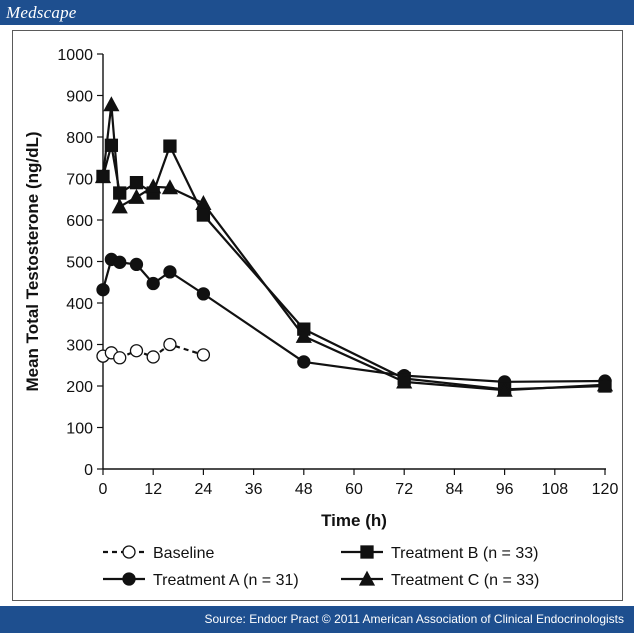  Describe the element at coordinates (465, 580) in the screenshot. I see `legend-label-3: Treatment C (n = 33)` at that location.